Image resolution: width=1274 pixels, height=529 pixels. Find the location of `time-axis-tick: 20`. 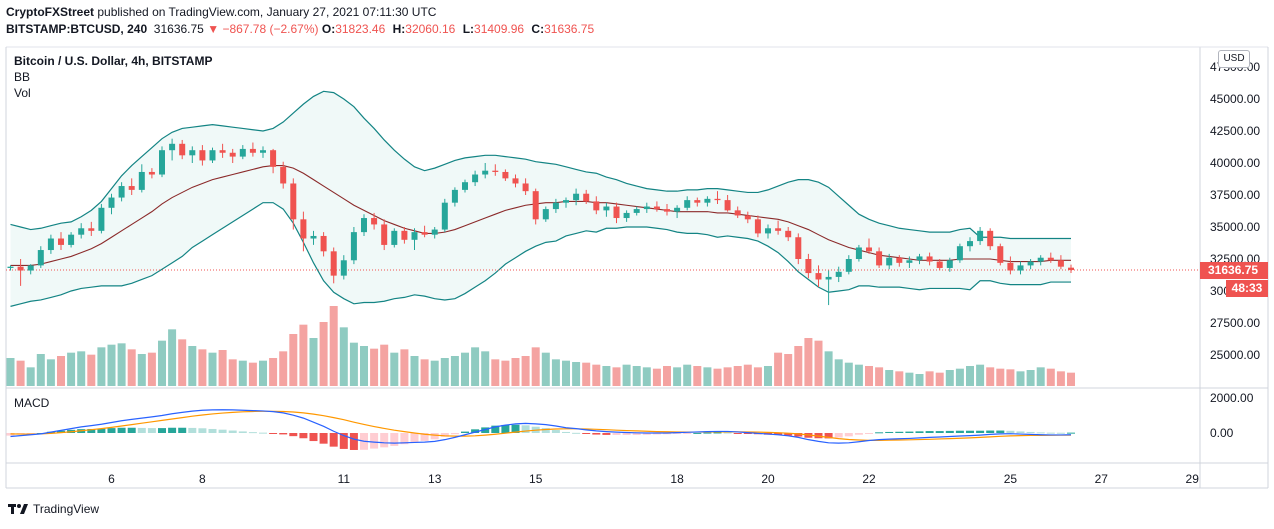

time-axis-tick: 20 is located at coordinates (768, 479).